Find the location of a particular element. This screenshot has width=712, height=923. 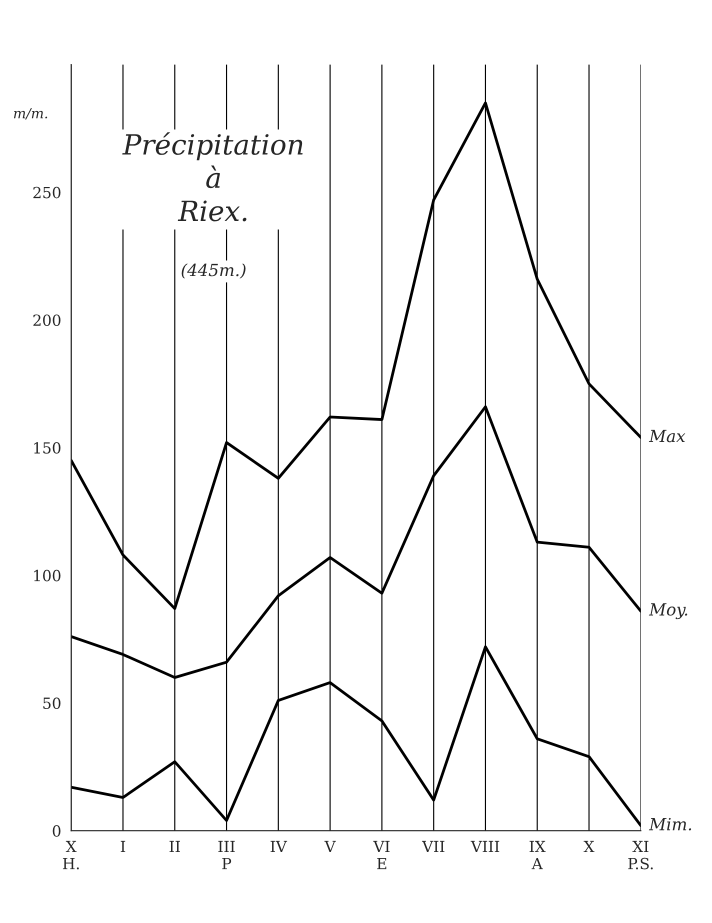

y-tick-label: 50 is located at coordinates (51, 703).